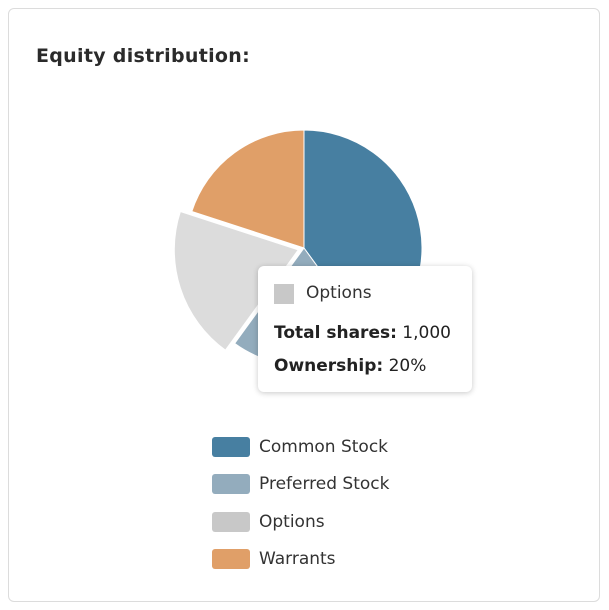 Image resolution: width=609 pixels, height=610 pixels. Describe the element at coordinates (426, 333) in the screenshot. I see `tooltip-total-shares-value: 1,000` at that location.